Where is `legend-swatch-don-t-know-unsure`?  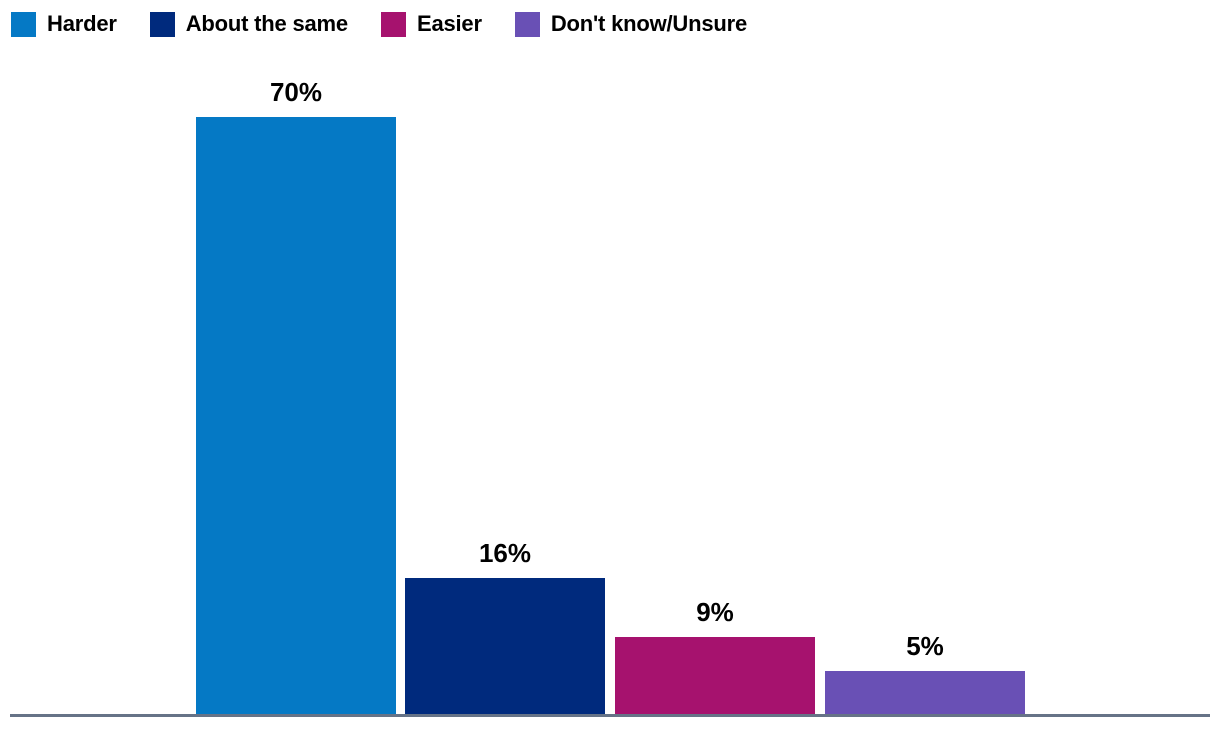
legend-swatch-don-t-know-unsure is located at coordinates (527, 24).